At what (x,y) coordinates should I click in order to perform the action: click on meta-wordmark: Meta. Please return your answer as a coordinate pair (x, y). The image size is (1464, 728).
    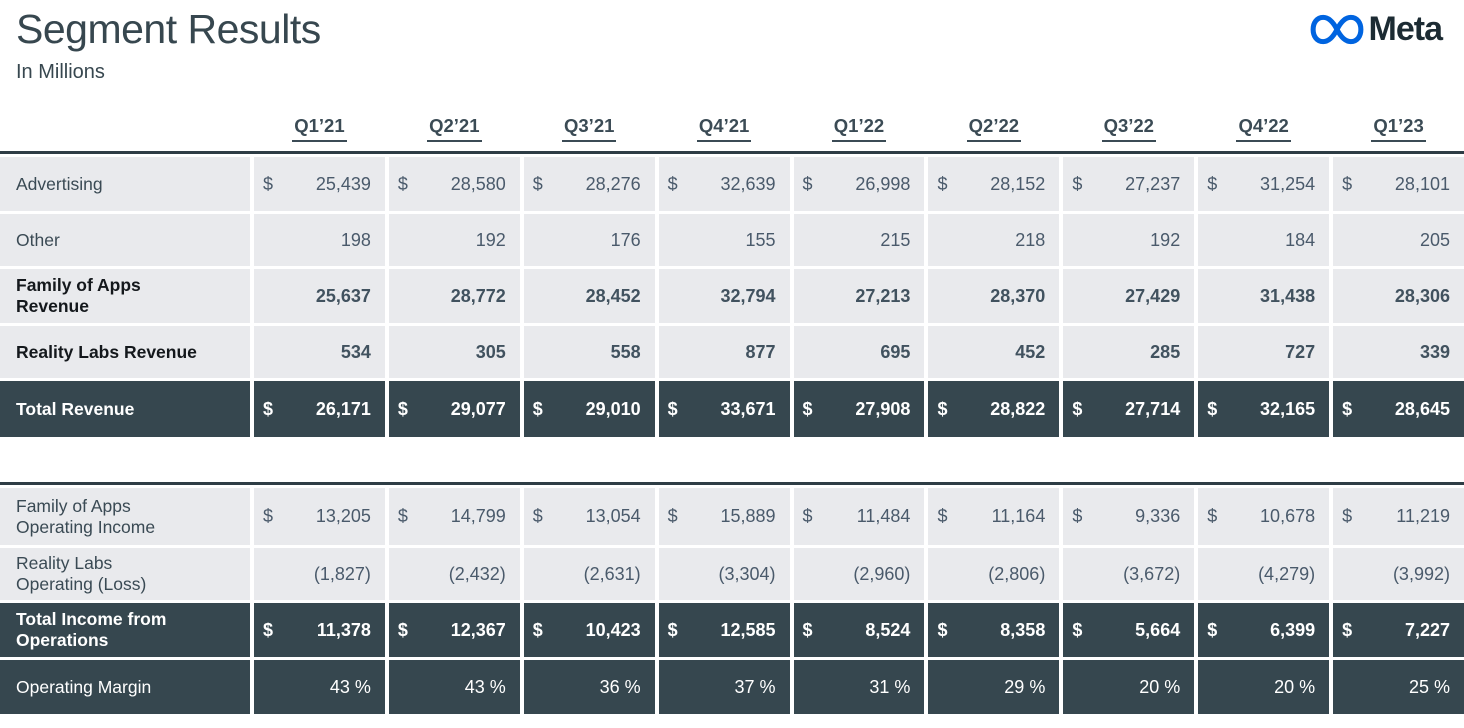
    Looking at the image, I should click on (1405, 29).